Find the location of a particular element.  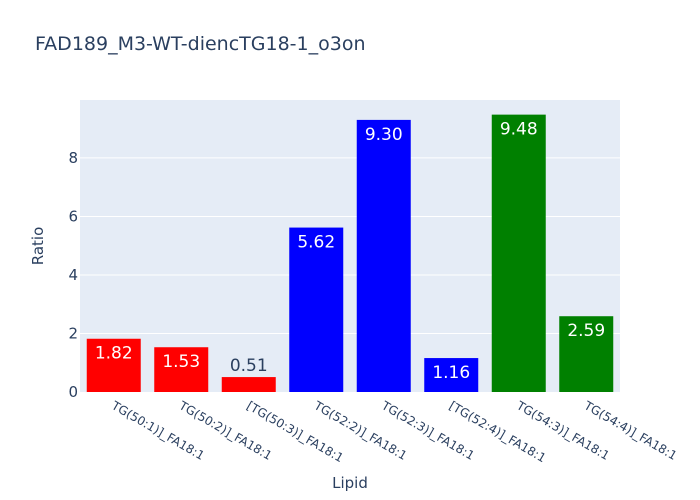

bar-value-label: 1.82 is located at coordinates (114, 354).